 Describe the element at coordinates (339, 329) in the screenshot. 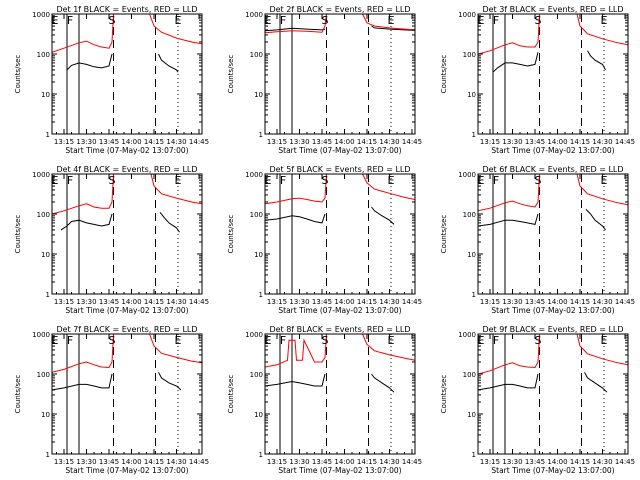

I see `panel-title: Det 8f BLACK = Events, RED = LLD` at that location.